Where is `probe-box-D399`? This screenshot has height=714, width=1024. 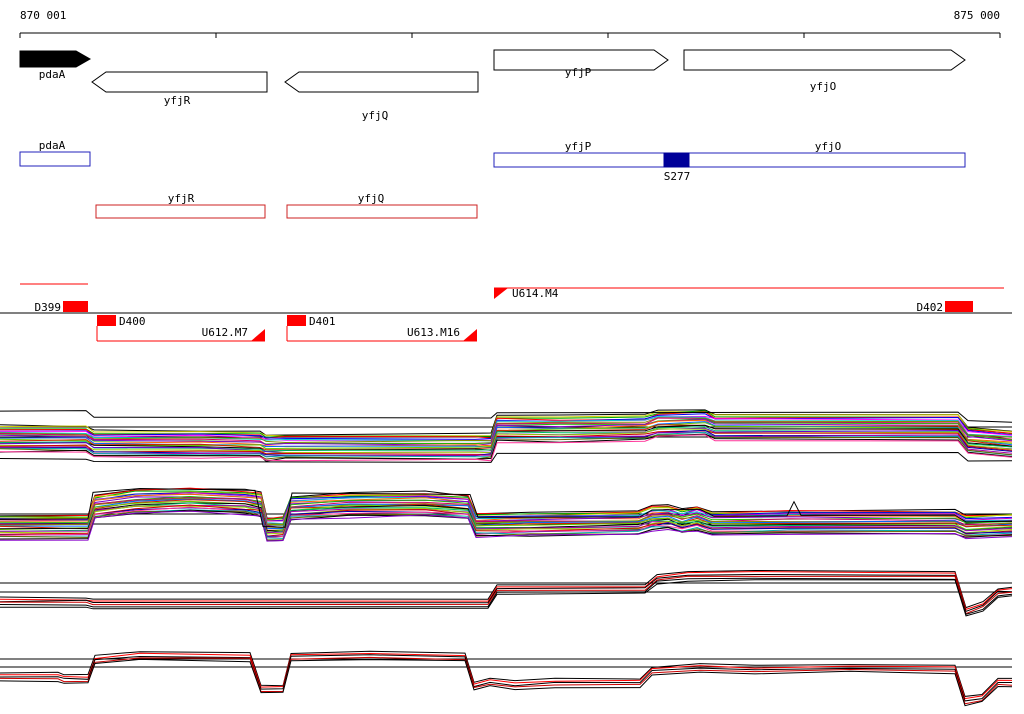
probe-box-D399 is located at coordinates (75, 306).